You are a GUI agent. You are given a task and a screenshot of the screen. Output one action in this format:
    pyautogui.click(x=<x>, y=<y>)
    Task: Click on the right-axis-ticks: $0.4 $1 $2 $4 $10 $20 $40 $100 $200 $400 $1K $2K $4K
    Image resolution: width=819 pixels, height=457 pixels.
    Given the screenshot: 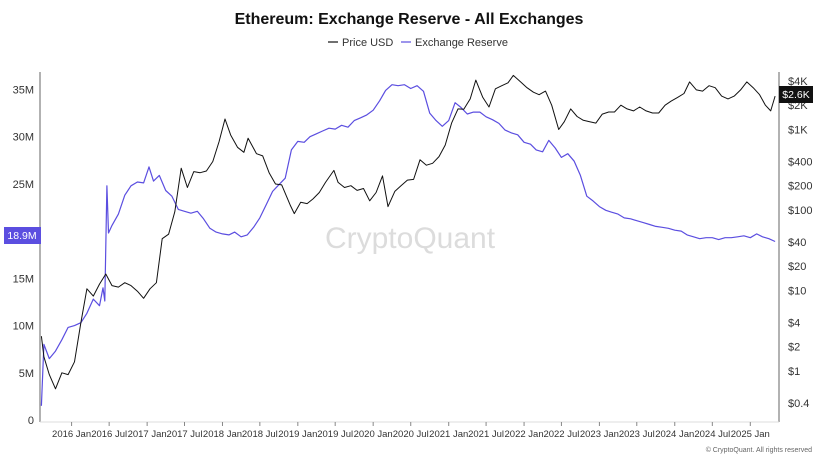 What is the action you would take?
    pyautogui.click(x=800, y=243)
    